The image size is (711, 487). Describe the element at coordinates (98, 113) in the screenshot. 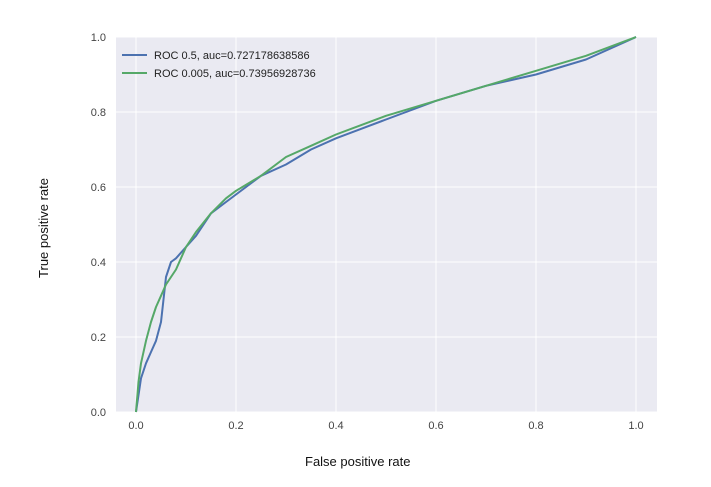

I see `y-tick-label: 0.8` at that location.